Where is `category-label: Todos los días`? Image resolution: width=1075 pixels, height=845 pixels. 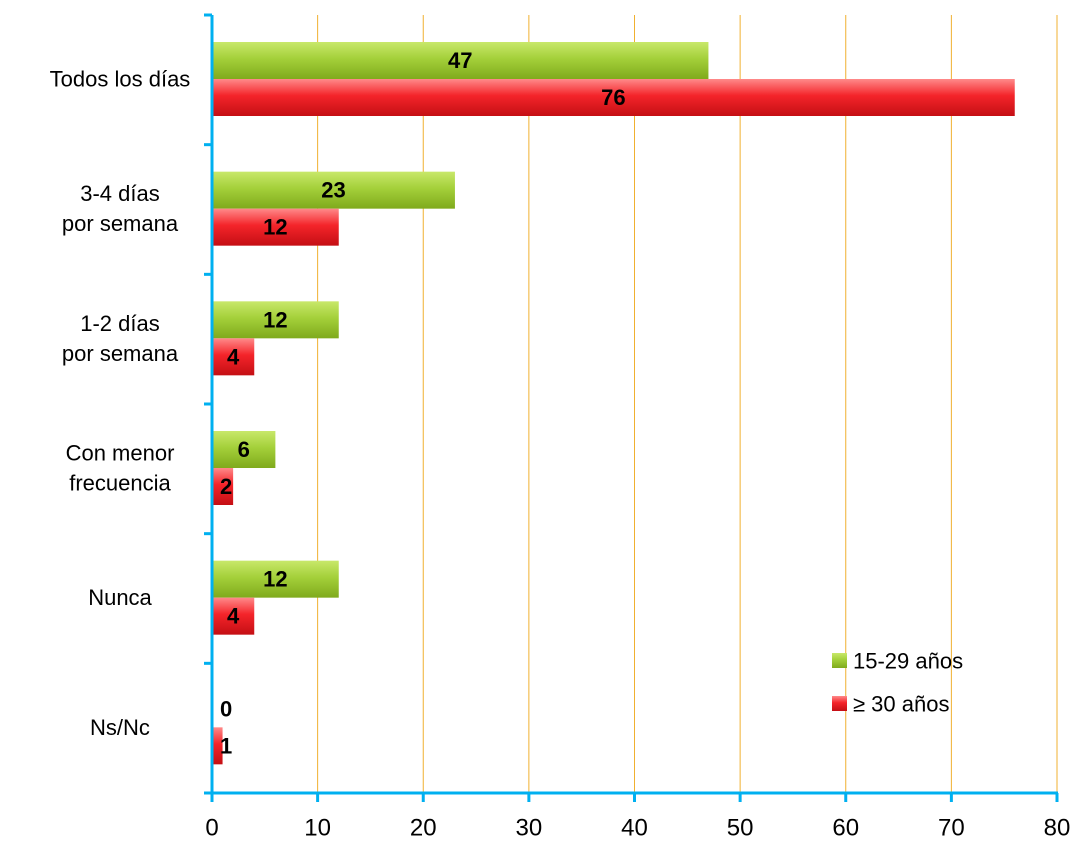 category-label: Todos los días is located at coordinates (120, 79).